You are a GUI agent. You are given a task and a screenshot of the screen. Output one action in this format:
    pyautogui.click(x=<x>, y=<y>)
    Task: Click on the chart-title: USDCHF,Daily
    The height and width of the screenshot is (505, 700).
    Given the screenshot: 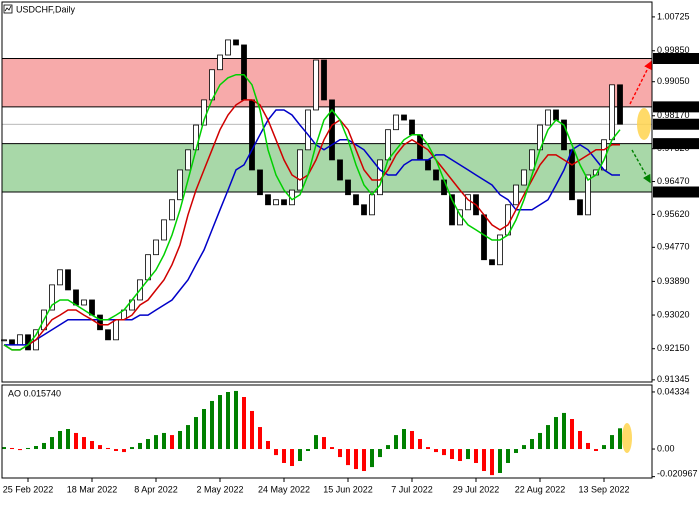 What is the action you would take?
    pyautogui.click(x=46, y=9)
    